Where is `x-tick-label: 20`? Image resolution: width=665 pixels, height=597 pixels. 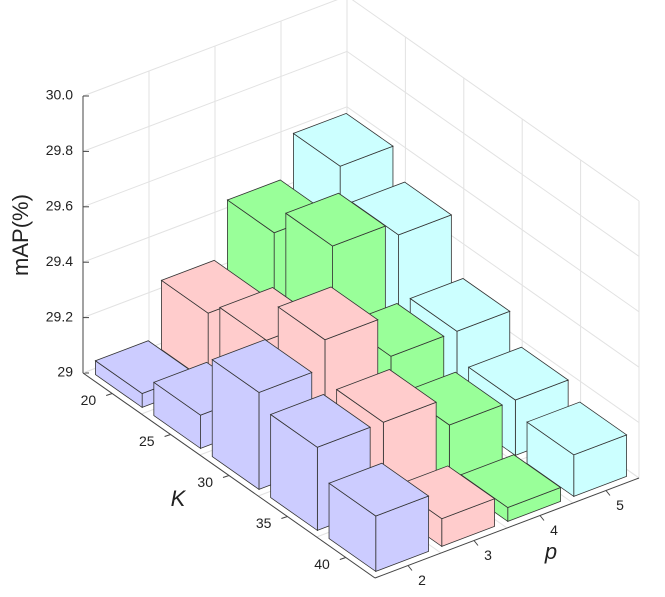 x-tick-label: 20 is located at coordinates (89, 400).